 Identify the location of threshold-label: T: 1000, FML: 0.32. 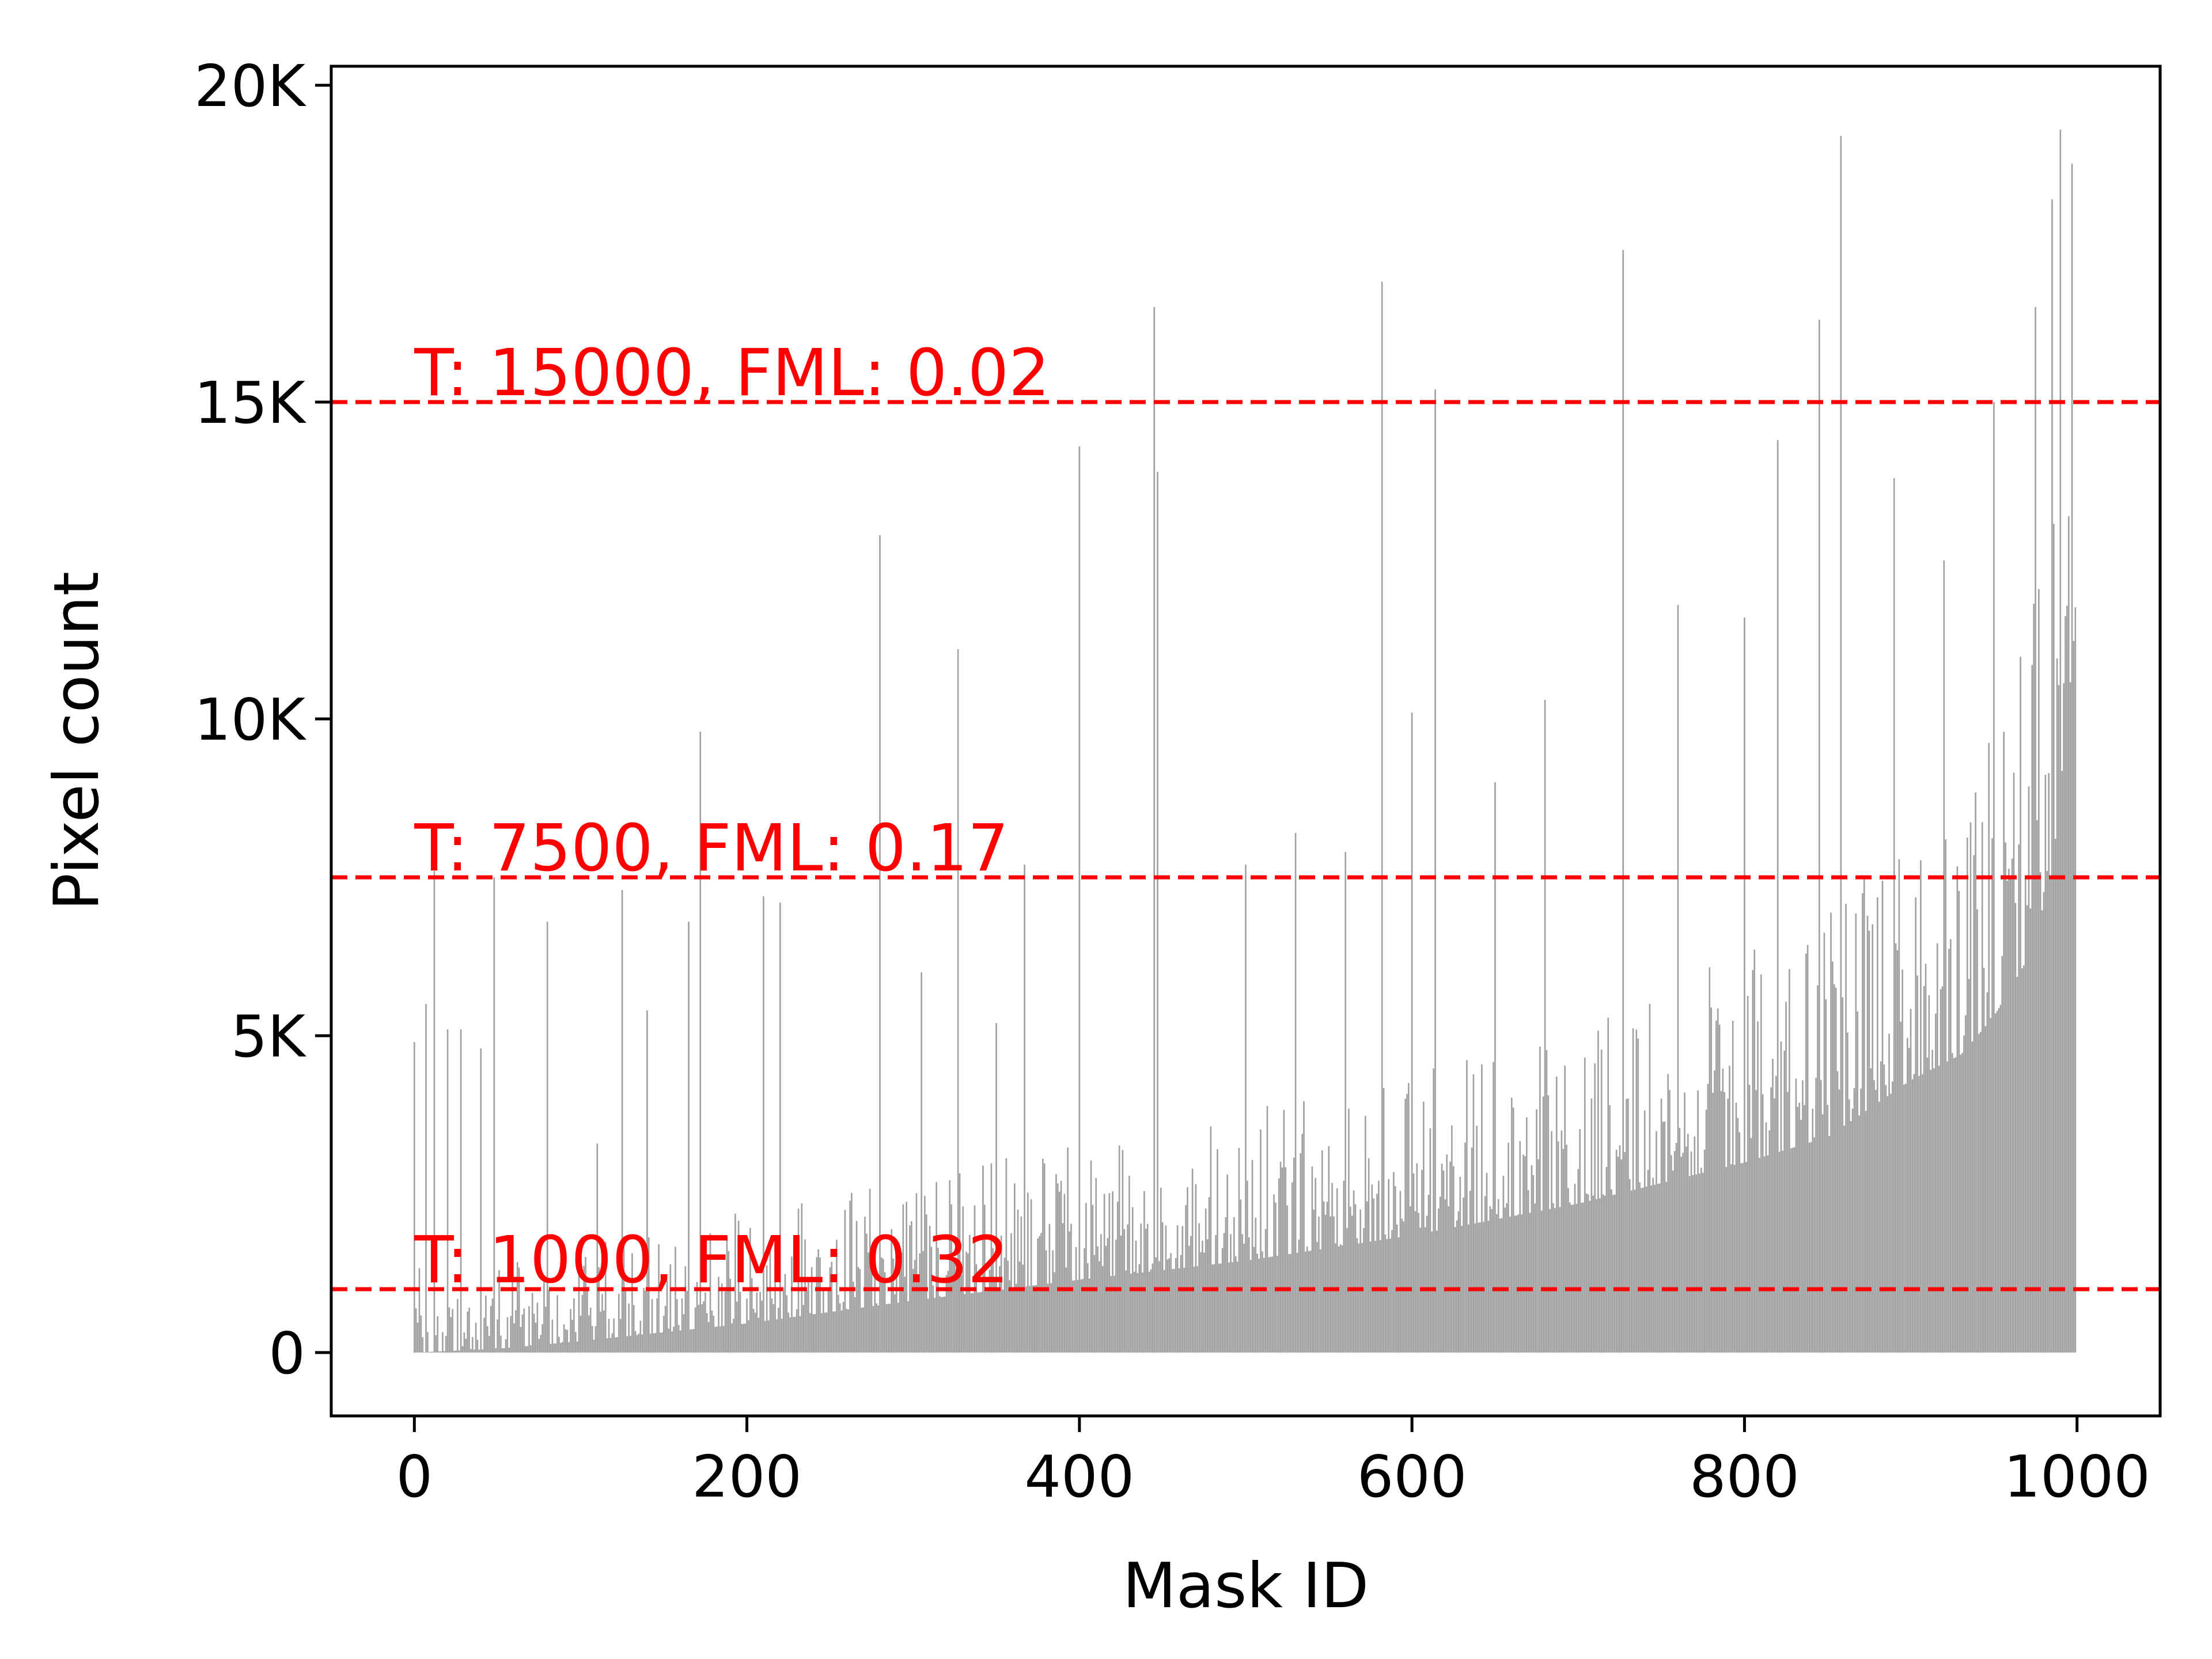
(711, 1260).